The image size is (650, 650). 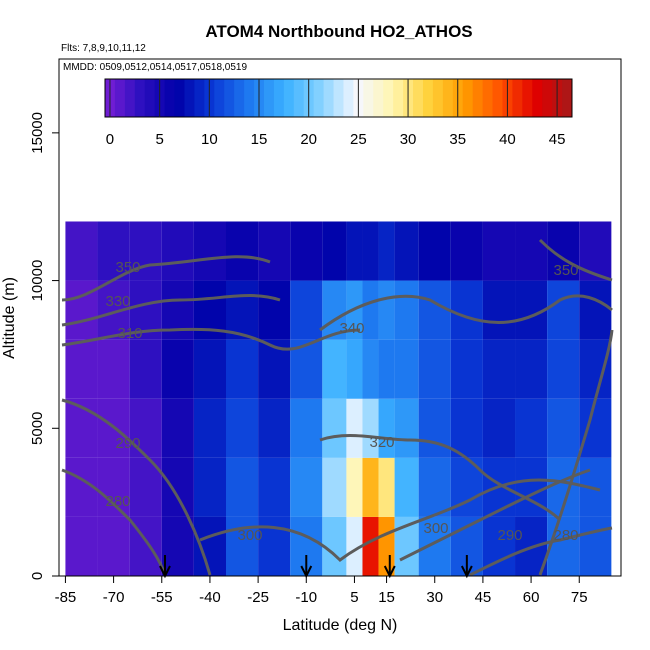 What do you see at coordinates (351, 328) in the screenshot?
I see `contour-label: 340` at bounding box center [351, 328].